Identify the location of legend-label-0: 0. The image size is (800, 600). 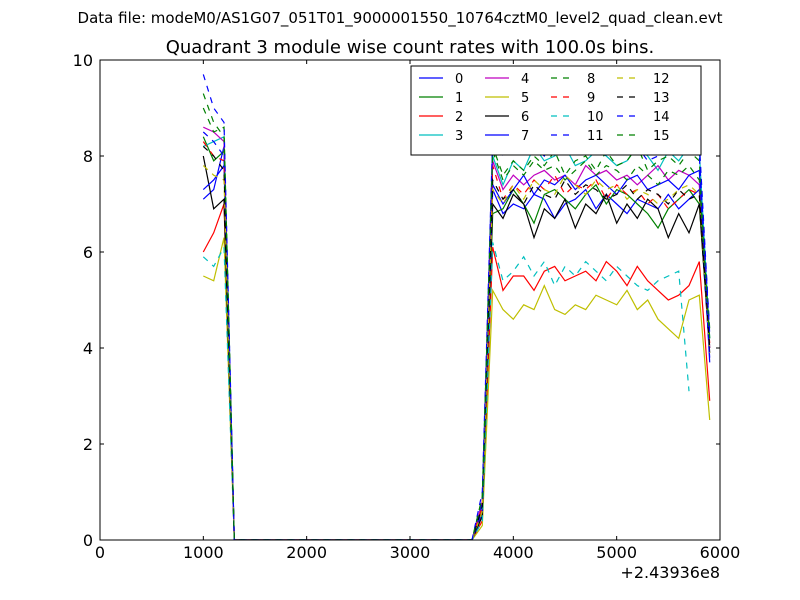
(459, 79).